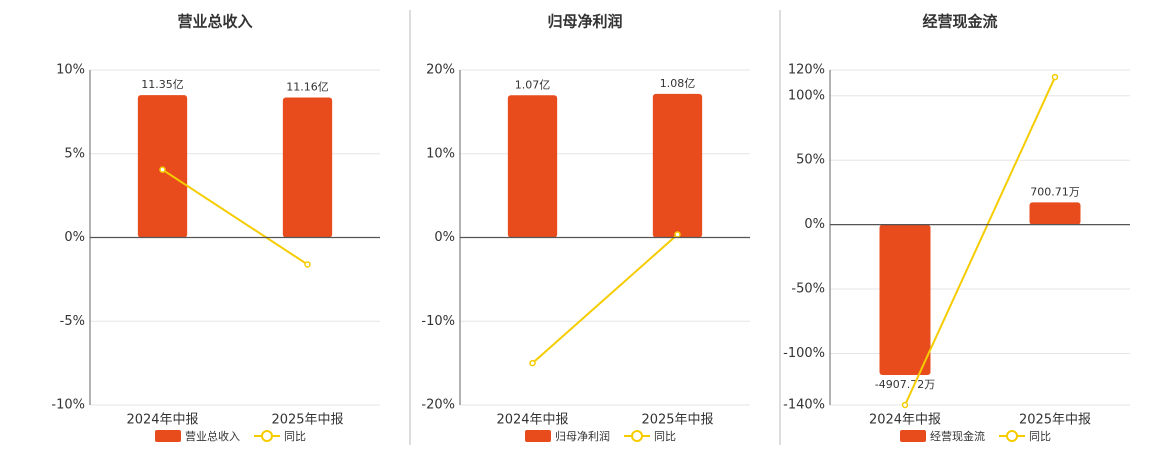  What do you see at coordinates (804, 405) in the screenshot?
I see `y-tick-label: -140%` at bounding box center [804, 405].